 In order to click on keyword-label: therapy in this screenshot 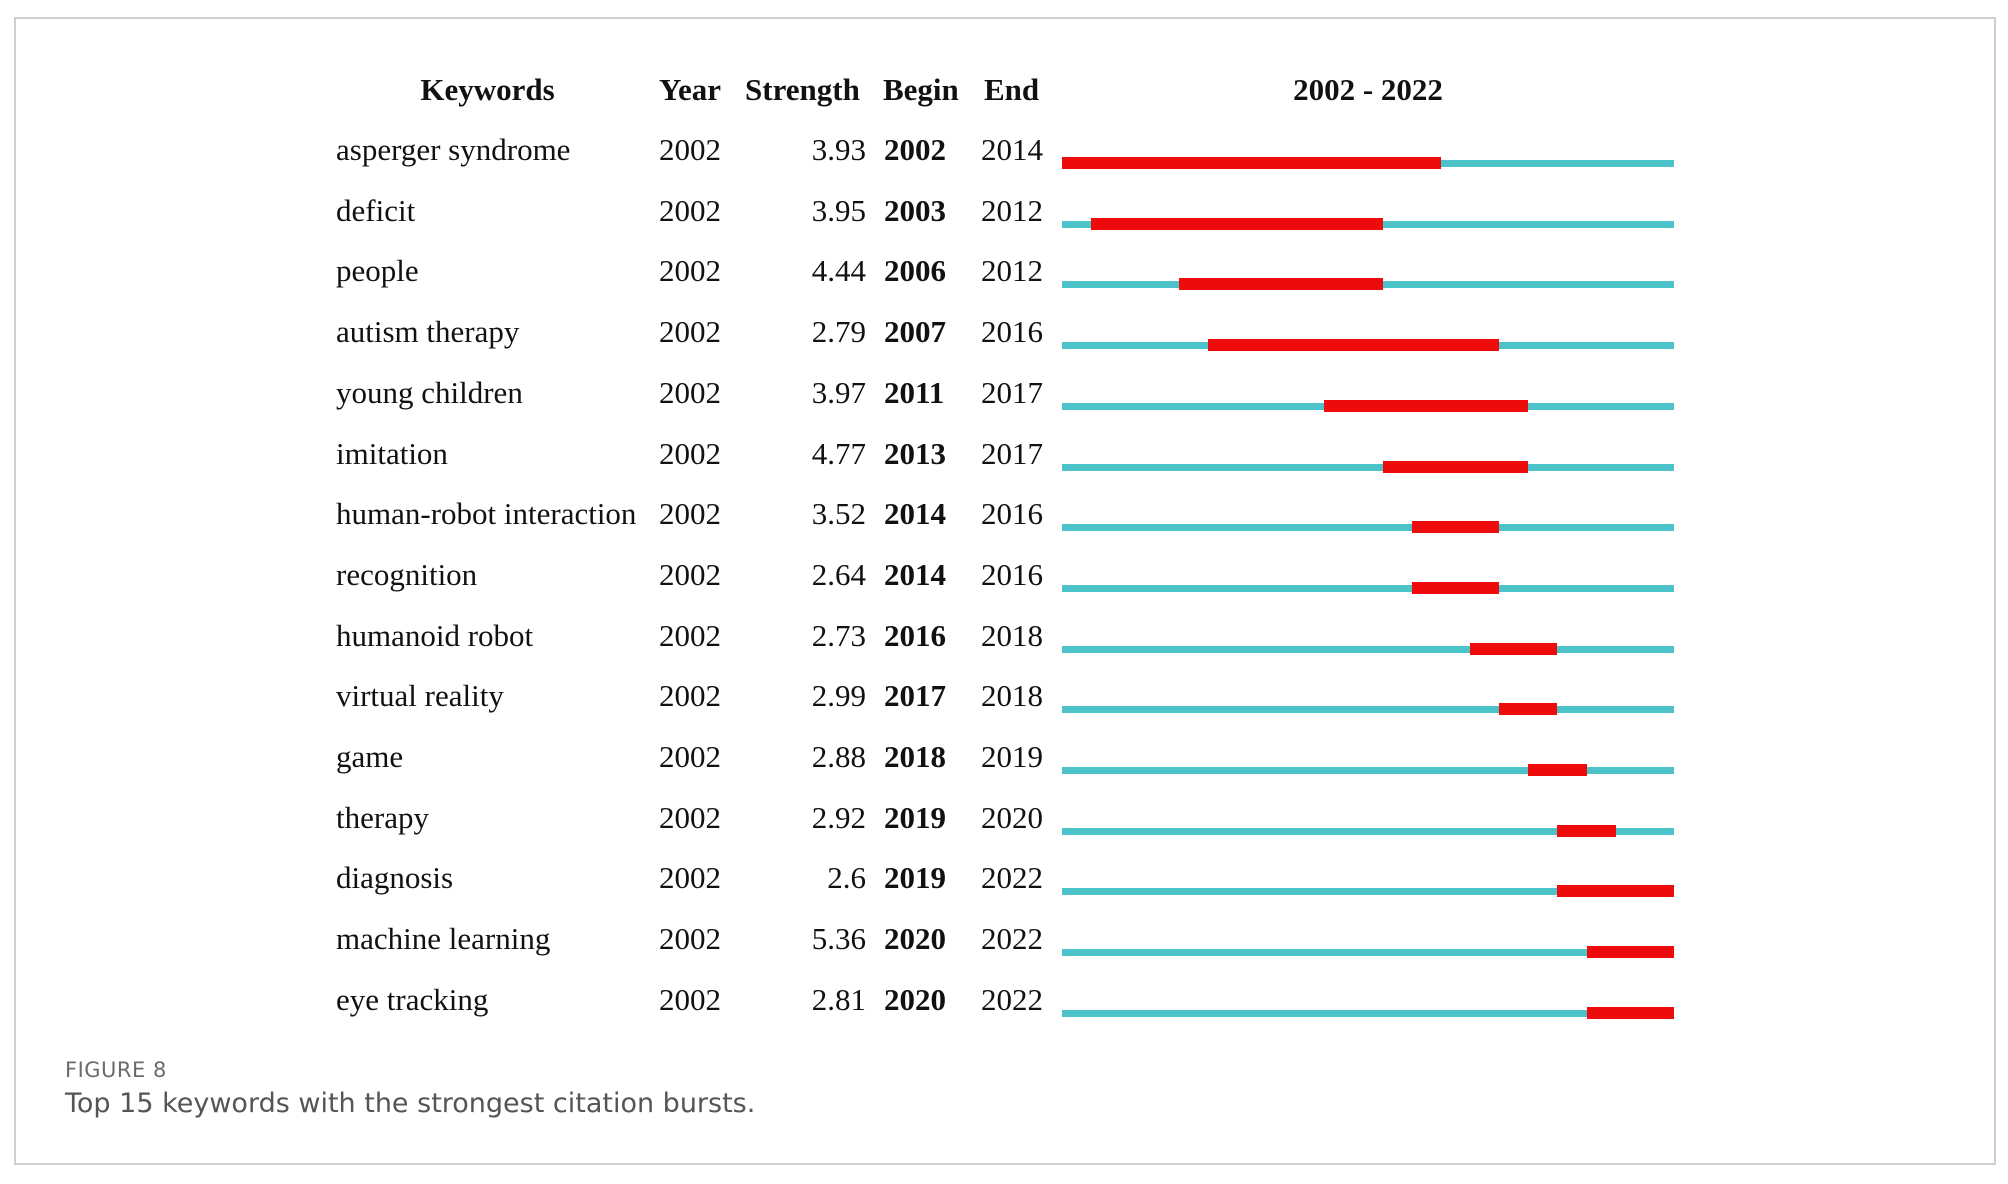, I will do `click(382, 817)`.